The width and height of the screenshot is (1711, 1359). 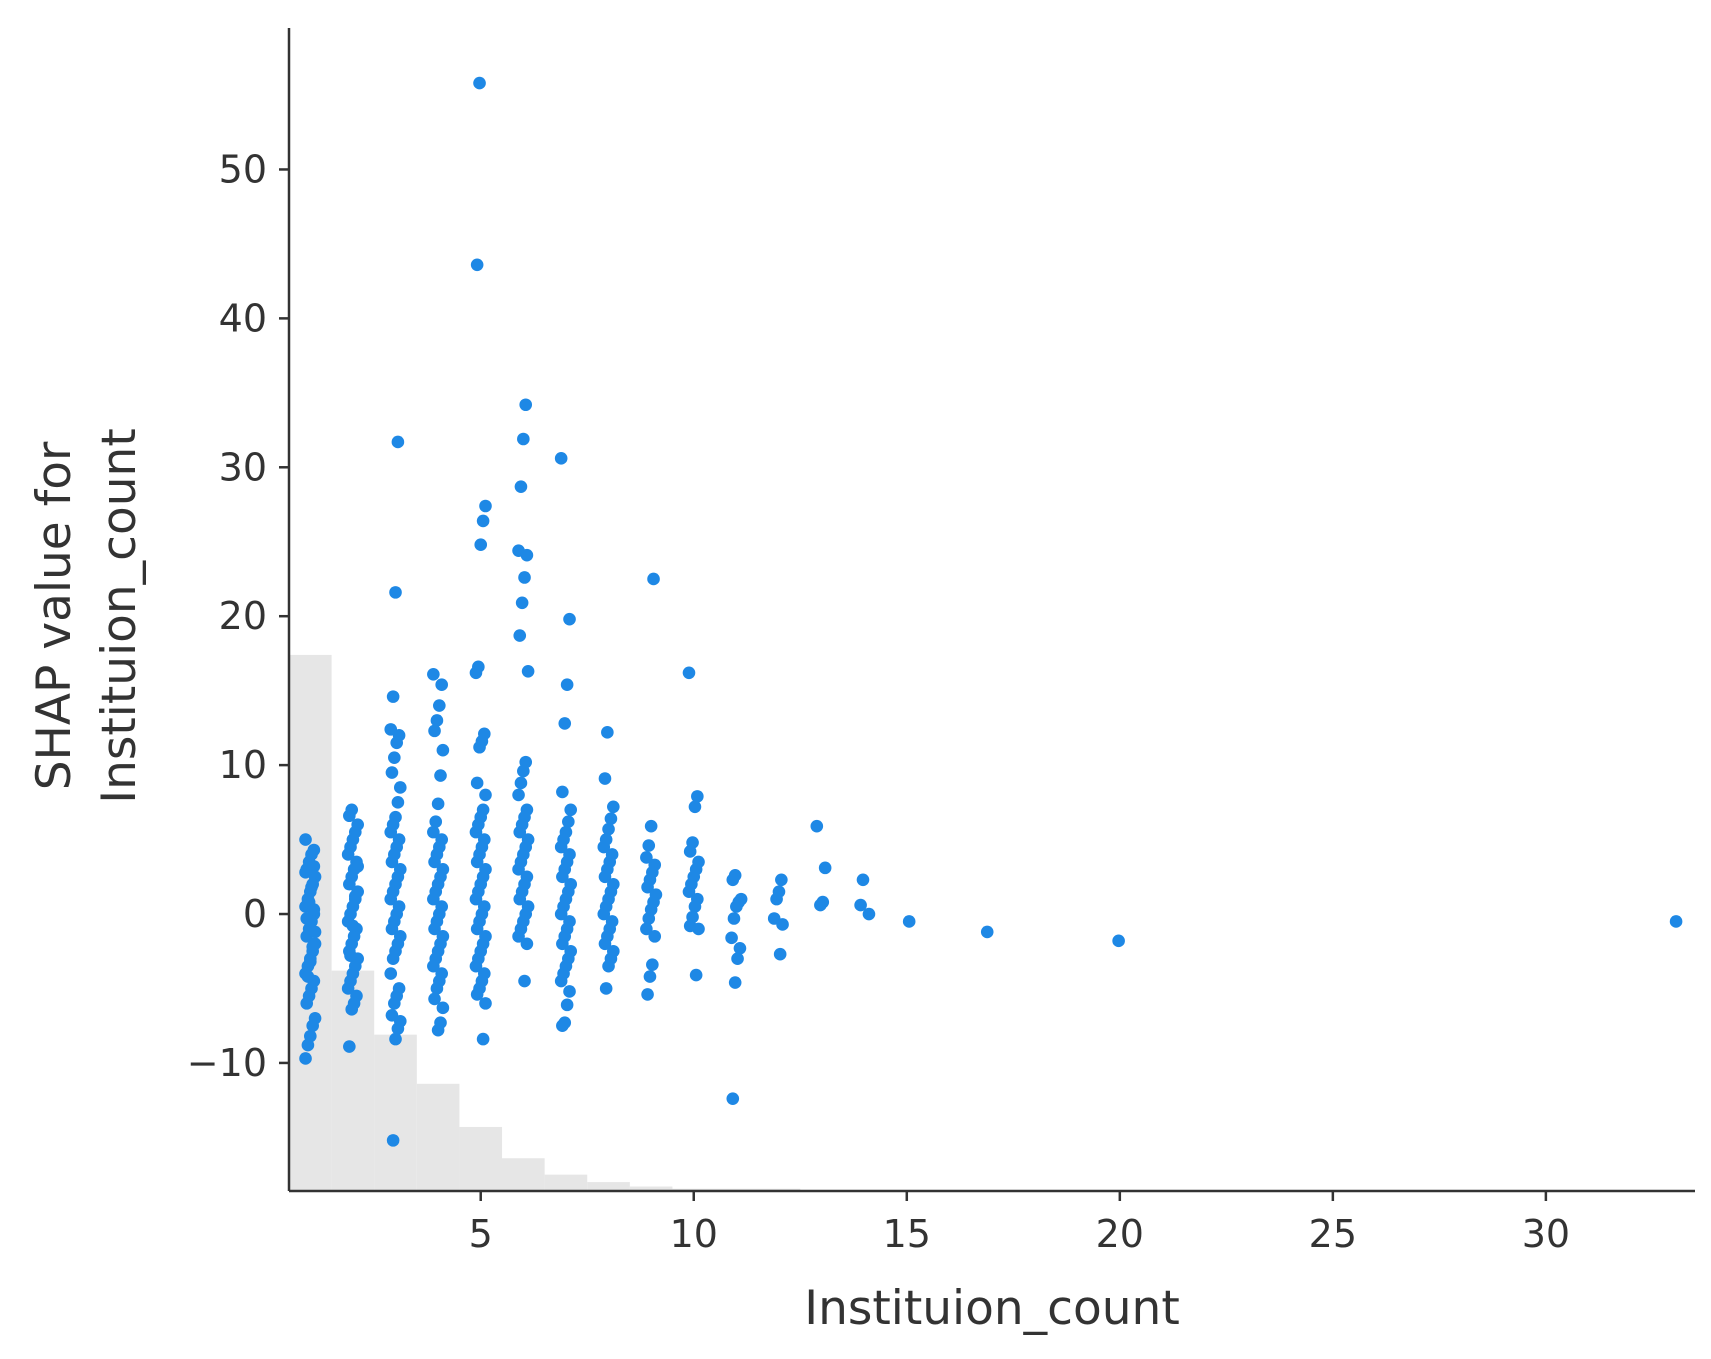 I want to click on x-tick-label: 10, so click(x=694, y=1234).